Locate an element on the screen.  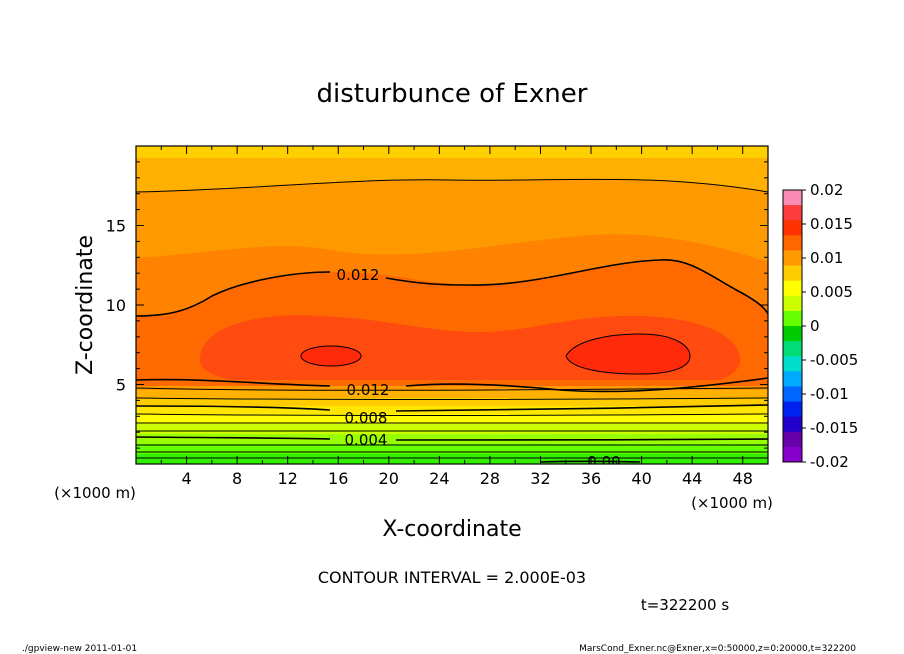
contour-line-012-upper-b is located at coordinates (576, 287).